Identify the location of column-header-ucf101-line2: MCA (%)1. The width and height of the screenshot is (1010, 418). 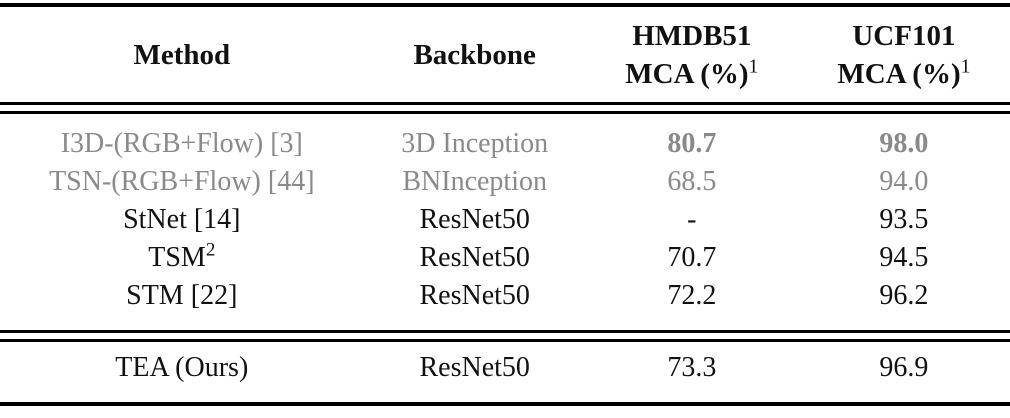
(904, 74).